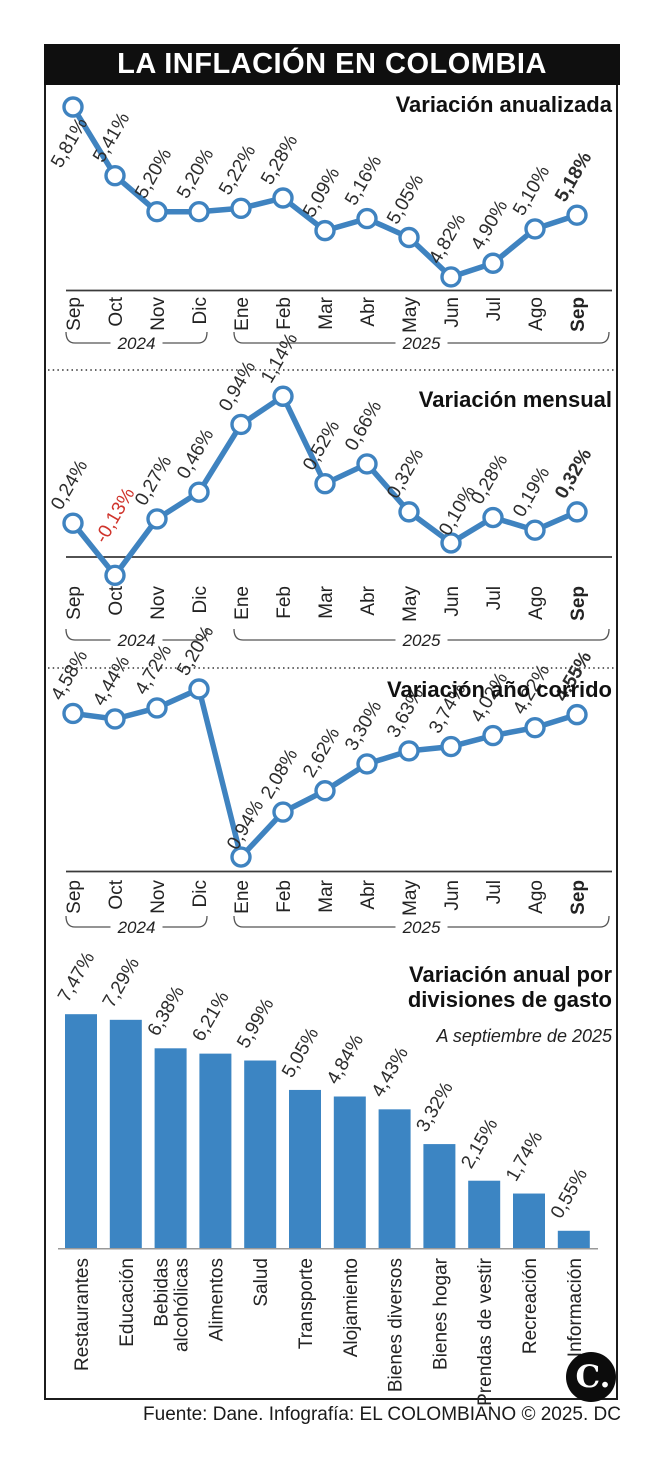 This screenshot has width=655, height=1466. Describe the element at coordinates (121, 982) in the screenshot. I see `bar-value-label: 7,29%` at that location.